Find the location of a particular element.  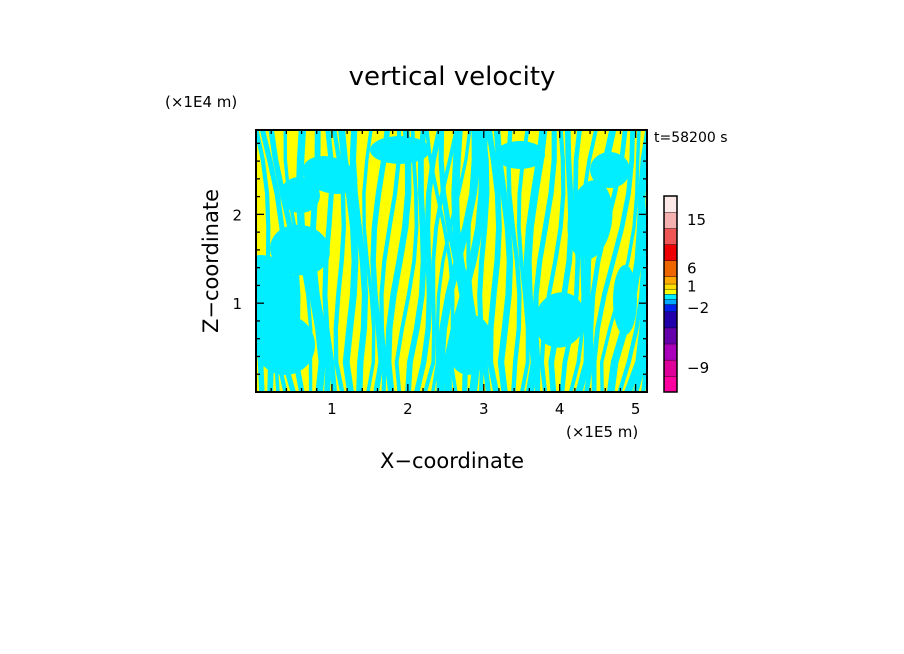

chart-title: vertical velocity is located at coordinates (452, 77).